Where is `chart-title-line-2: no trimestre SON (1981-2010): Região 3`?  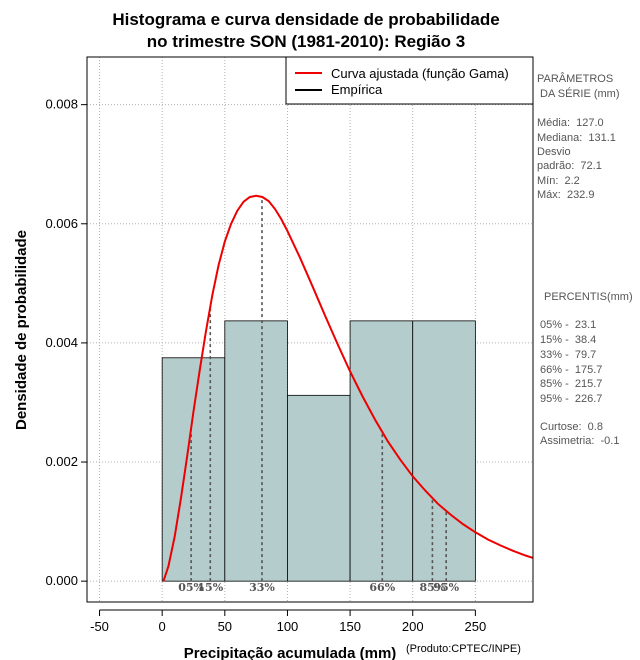
chart-title-line-2: no trimestre SON (1981-2010): Região 3 is located at coordinates (306, 41).